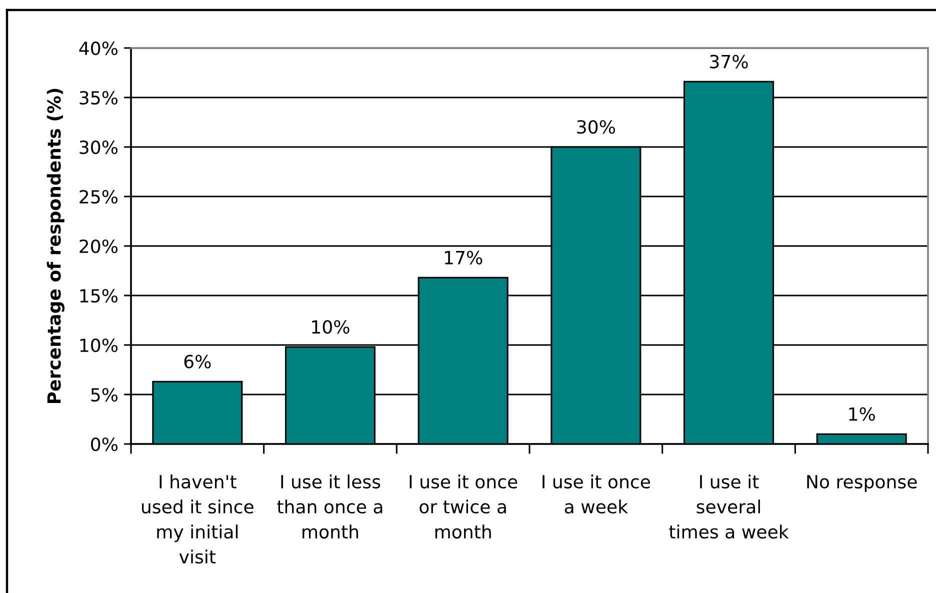 The image size is (936, 593). What do you see at coordinates (729, 61) in the screenshot?
I see `data-label: 37%` at bounding box center [729, 61].